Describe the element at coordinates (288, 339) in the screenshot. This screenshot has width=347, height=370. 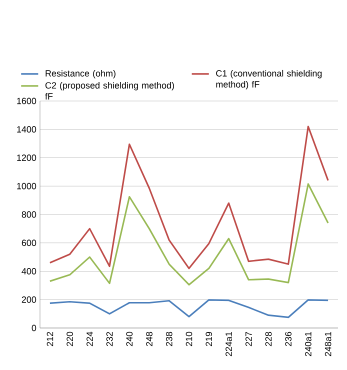
I see `x-tick-label: 236` at that location.